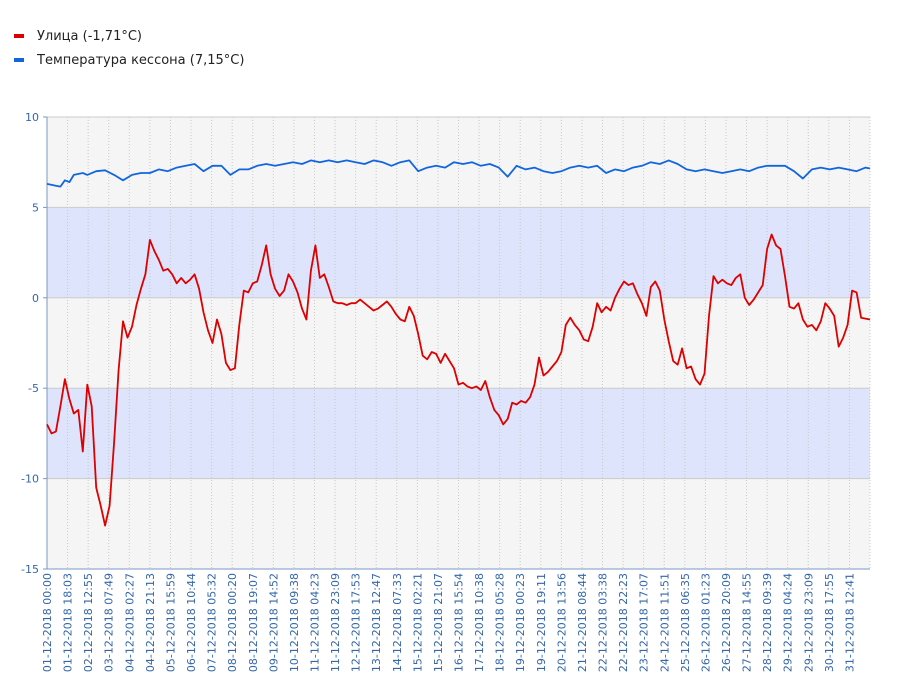 The width and height of the screenshot is (900, 700). Describe the element at coordinates (500, 622) in the screenshot. I see `x-tick-label: 18-12-2018 05:28` at that location.